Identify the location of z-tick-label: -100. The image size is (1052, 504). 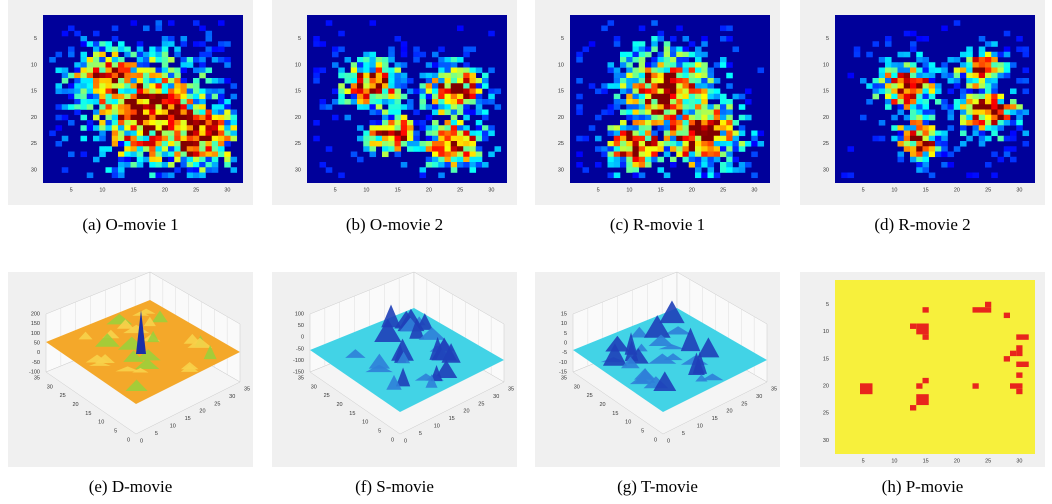
(298, 361).